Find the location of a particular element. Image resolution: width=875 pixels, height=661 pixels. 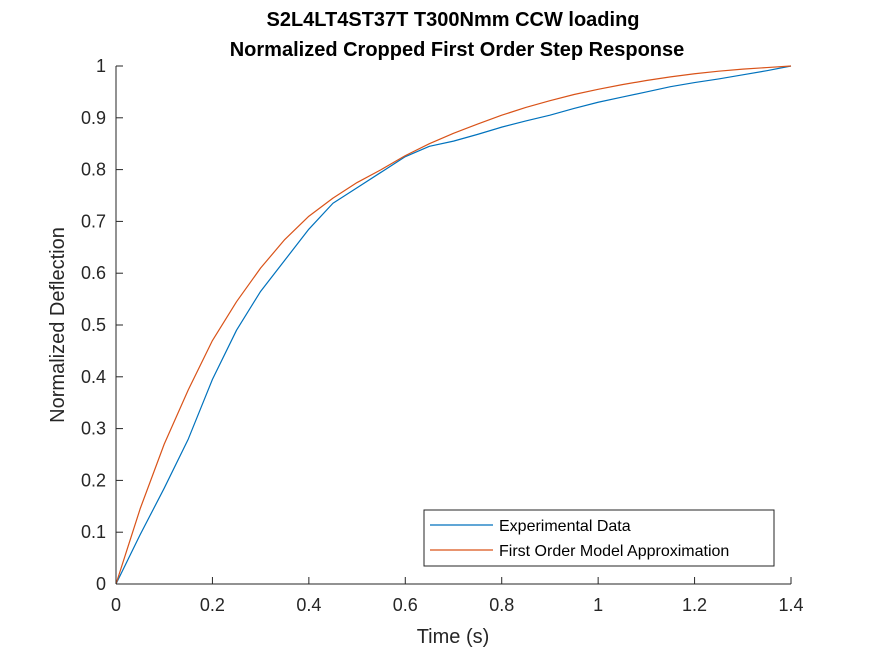

x-tick-label: 1 is located at coordinates (598, 605).